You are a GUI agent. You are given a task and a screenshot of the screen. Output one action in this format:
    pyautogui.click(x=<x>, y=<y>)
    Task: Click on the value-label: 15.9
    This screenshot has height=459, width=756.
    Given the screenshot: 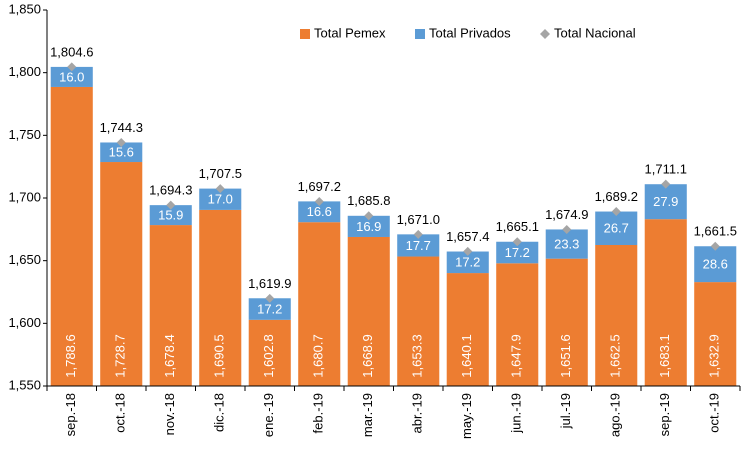 What is the action you would take?
    pyautogui.click(x=170, y=215)
    